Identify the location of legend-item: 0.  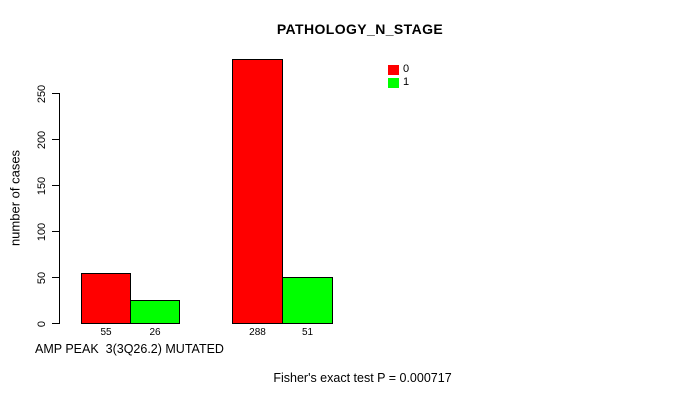
(398, 69).